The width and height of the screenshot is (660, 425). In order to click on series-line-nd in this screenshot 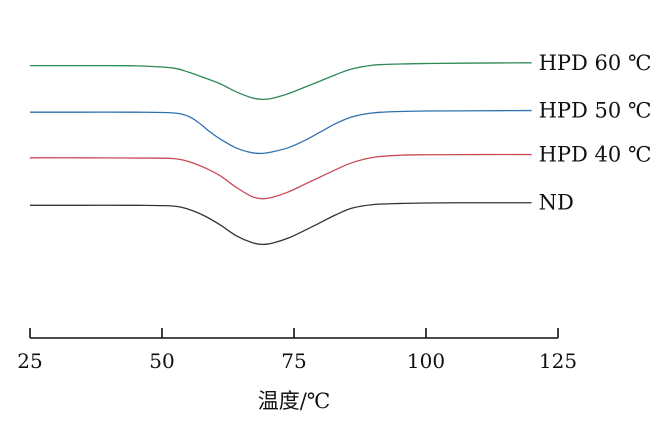, I will do `click(281, 224)`.